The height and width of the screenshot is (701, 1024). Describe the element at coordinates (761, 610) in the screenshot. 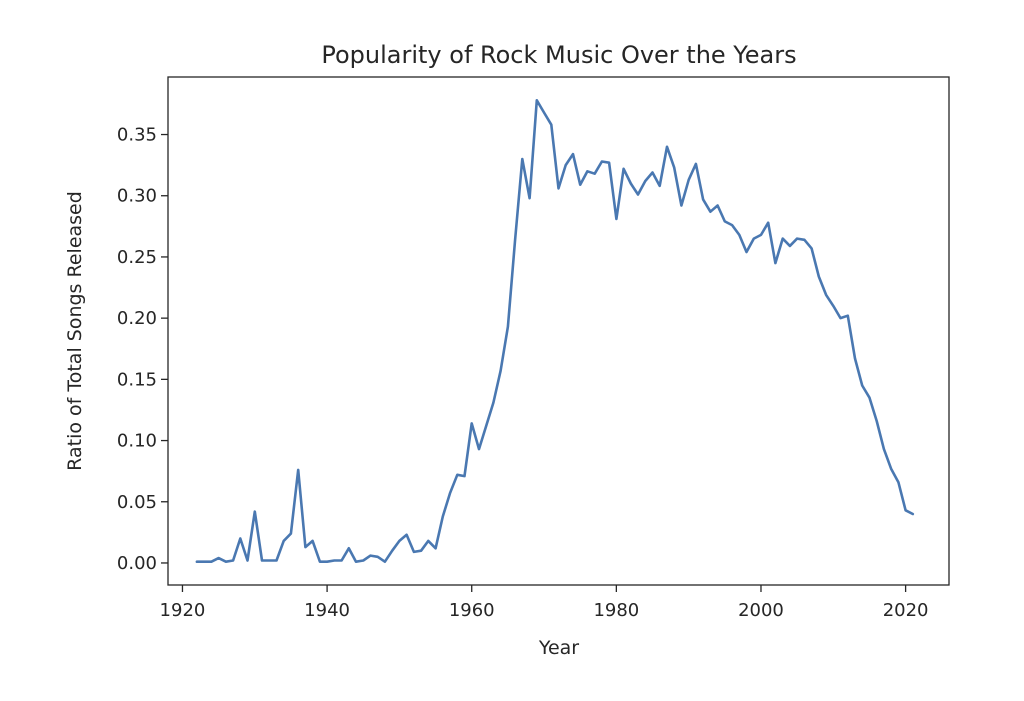

I see `x-tick-label: 2000` at that location.